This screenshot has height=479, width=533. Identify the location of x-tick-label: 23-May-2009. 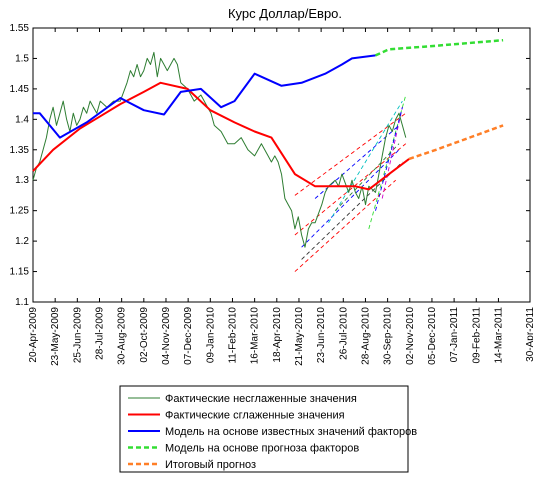
(55, 336).